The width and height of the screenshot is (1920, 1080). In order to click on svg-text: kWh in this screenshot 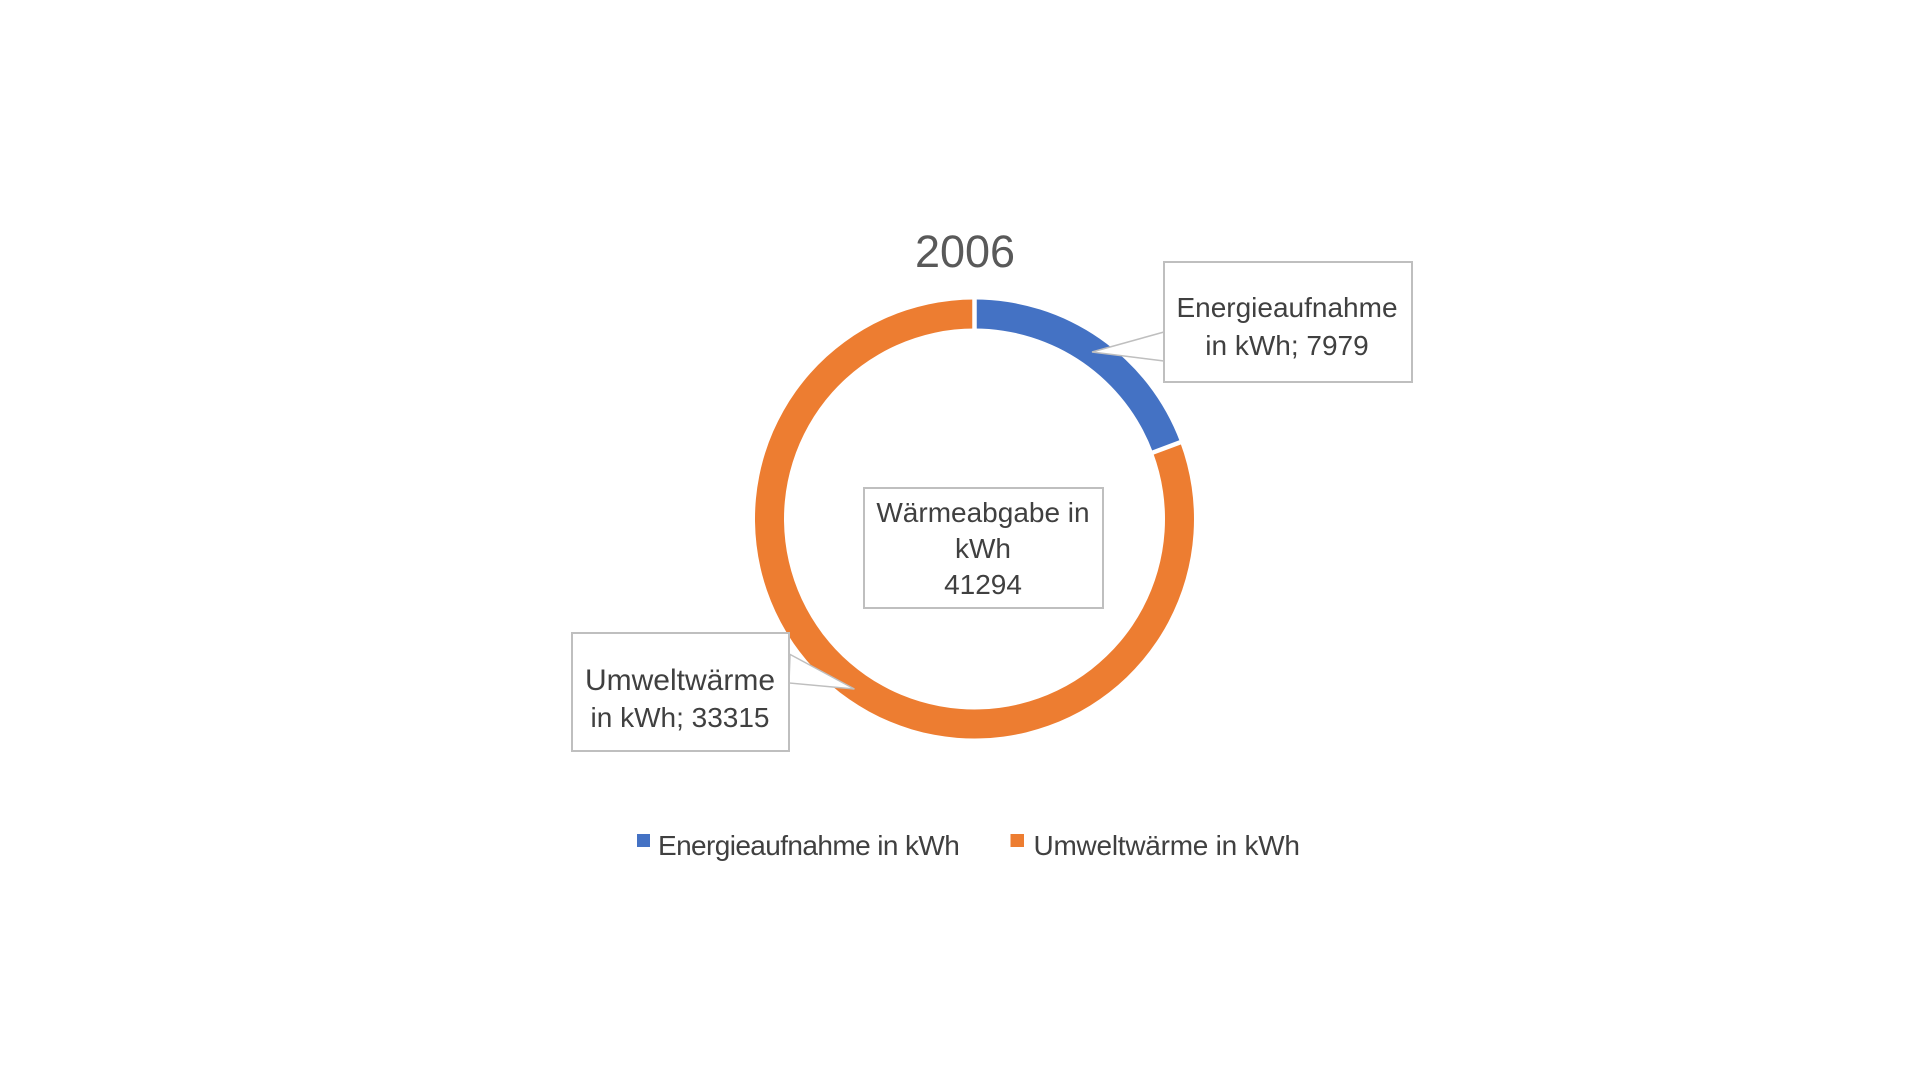, I will do `click(983, 548)`.